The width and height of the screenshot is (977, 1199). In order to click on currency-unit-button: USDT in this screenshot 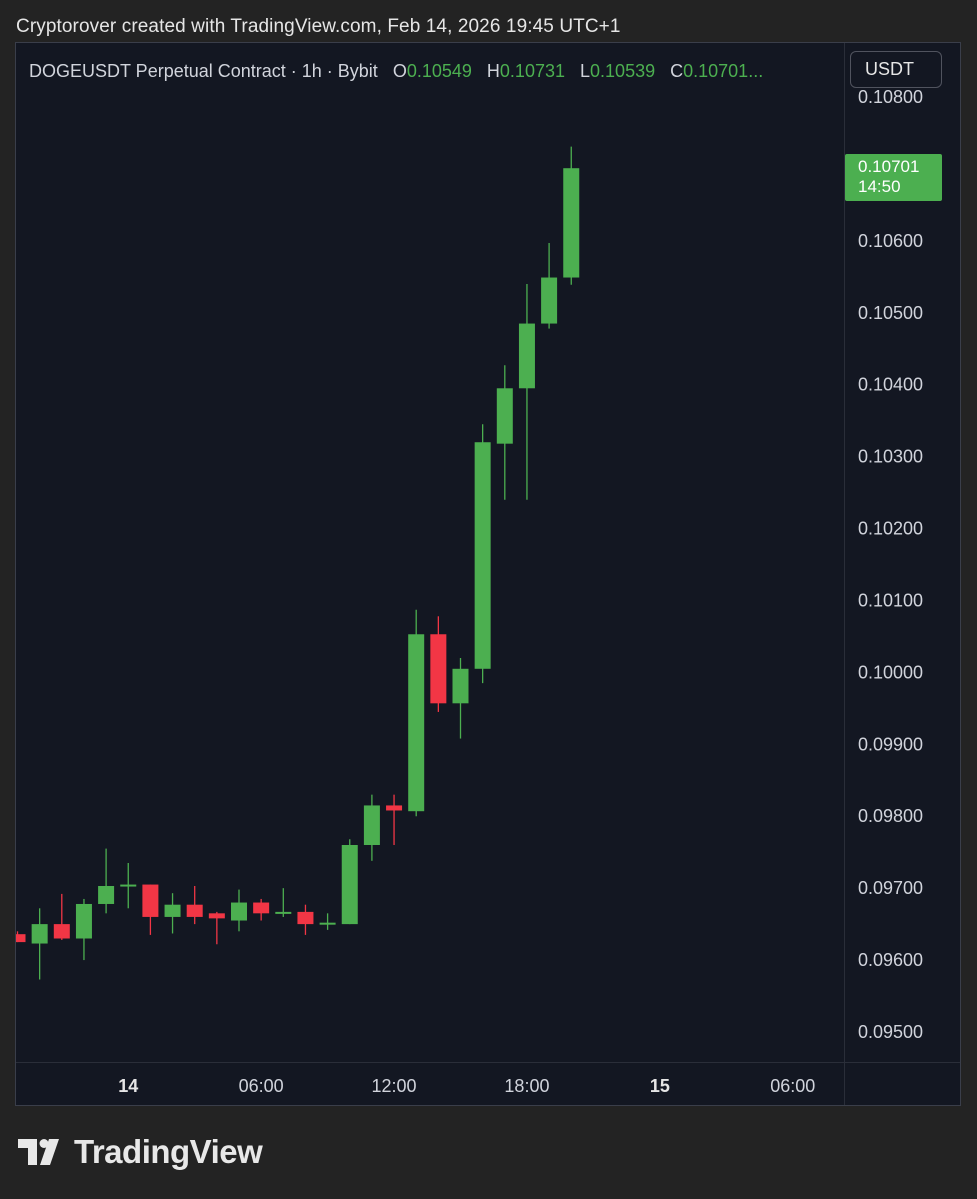, I will do `click(896, 69)`.